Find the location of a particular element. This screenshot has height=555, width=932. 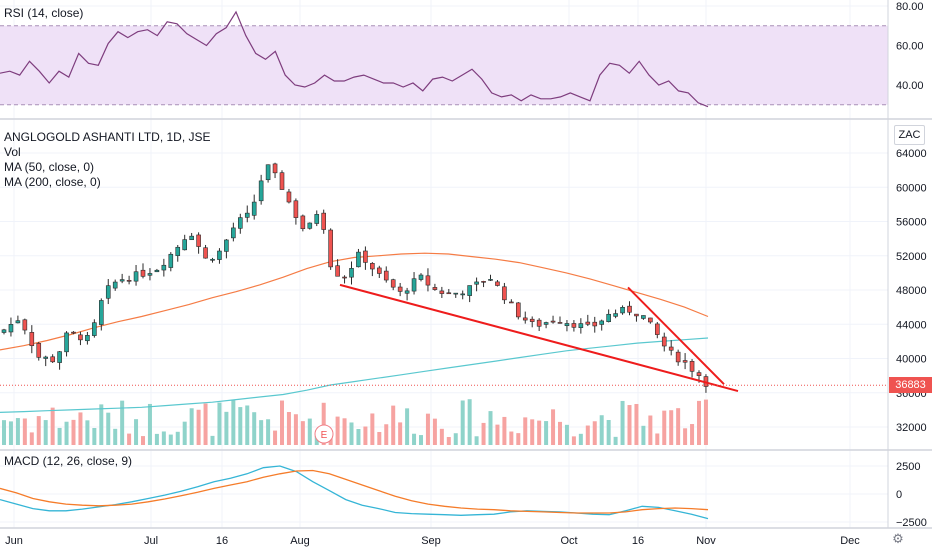

x-tick-label: Nov is located at coordinates (706, 541).